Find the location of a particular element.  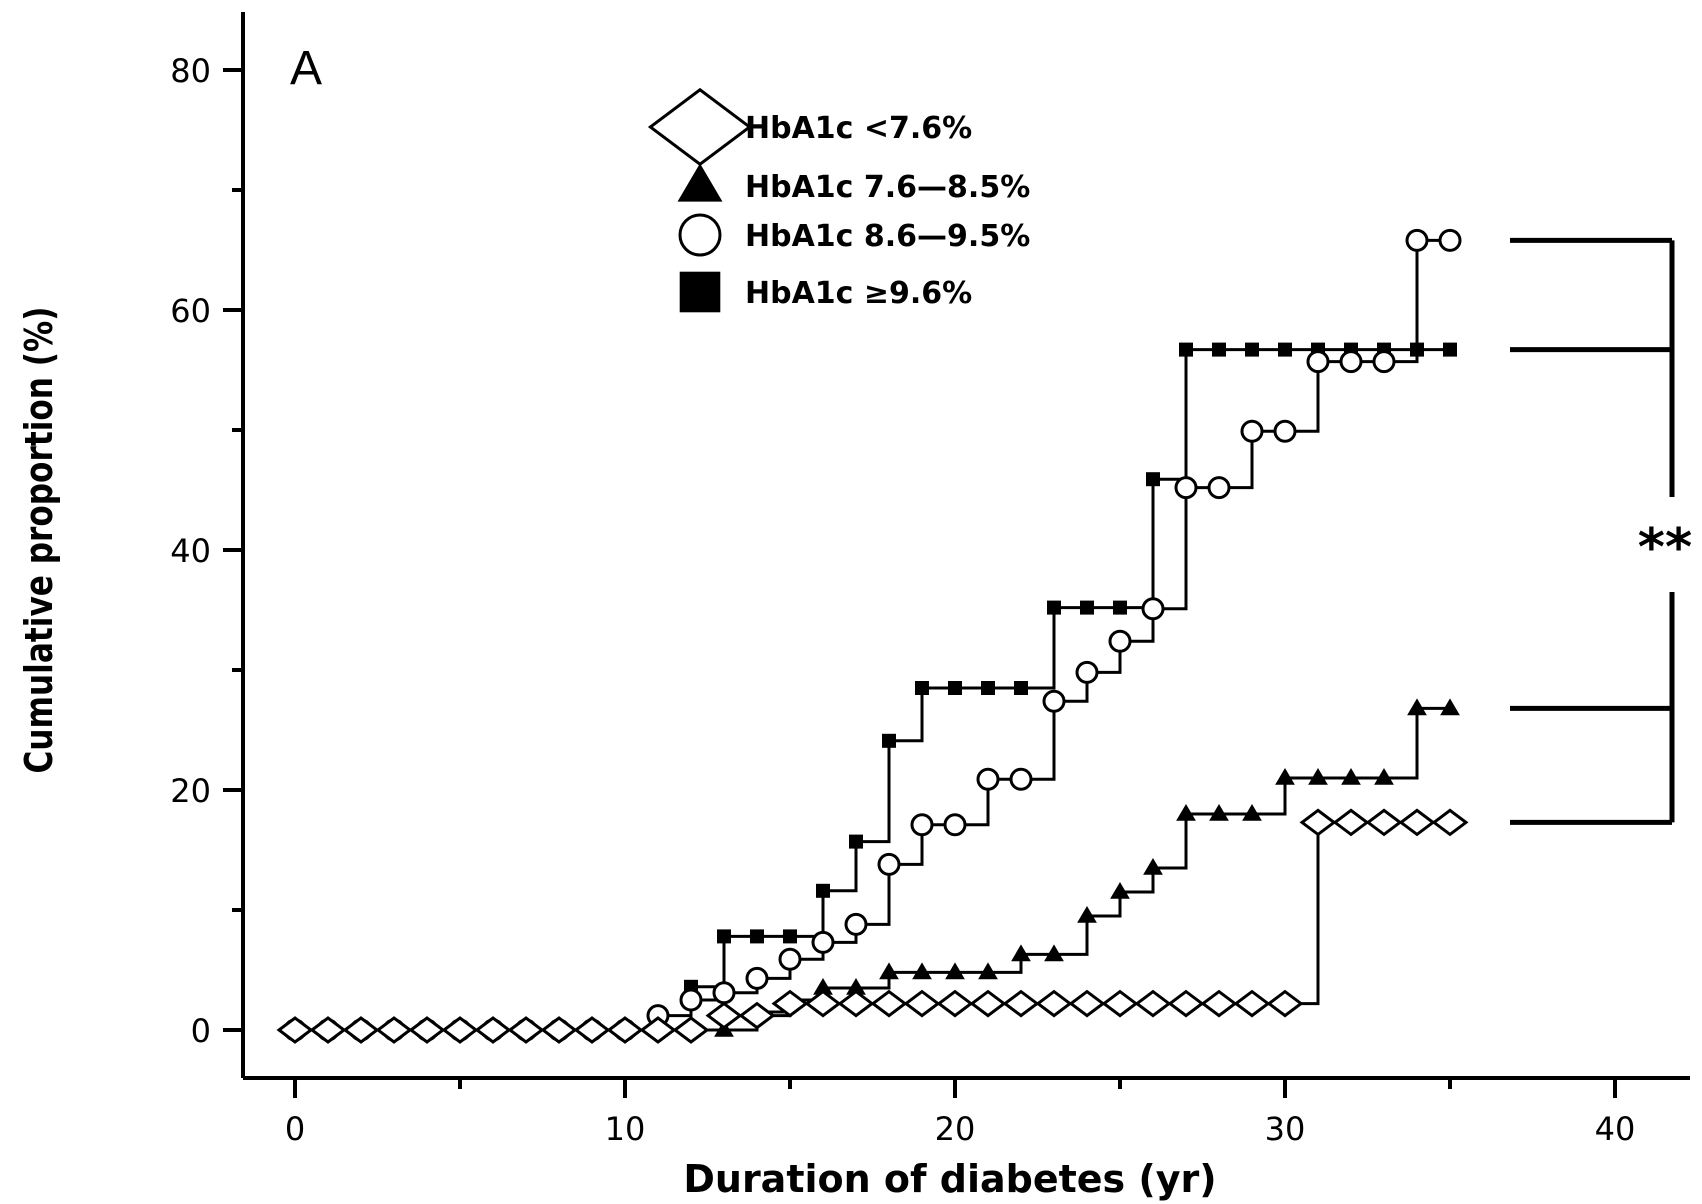

legend-item-diamond: HbA1c <7.6% is located at coordinates (809, 127).